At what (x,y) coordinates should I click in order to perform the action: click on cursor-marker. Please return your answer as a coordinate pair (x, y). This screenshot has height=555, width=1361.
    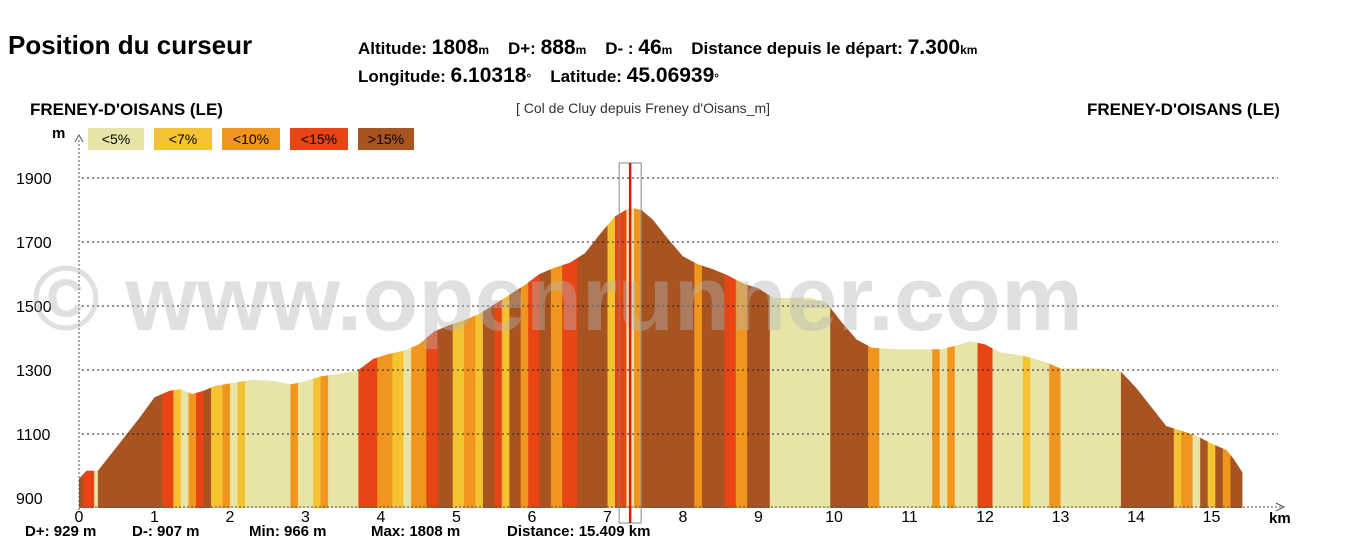
    Looking at the image, I should click on (630, 343).